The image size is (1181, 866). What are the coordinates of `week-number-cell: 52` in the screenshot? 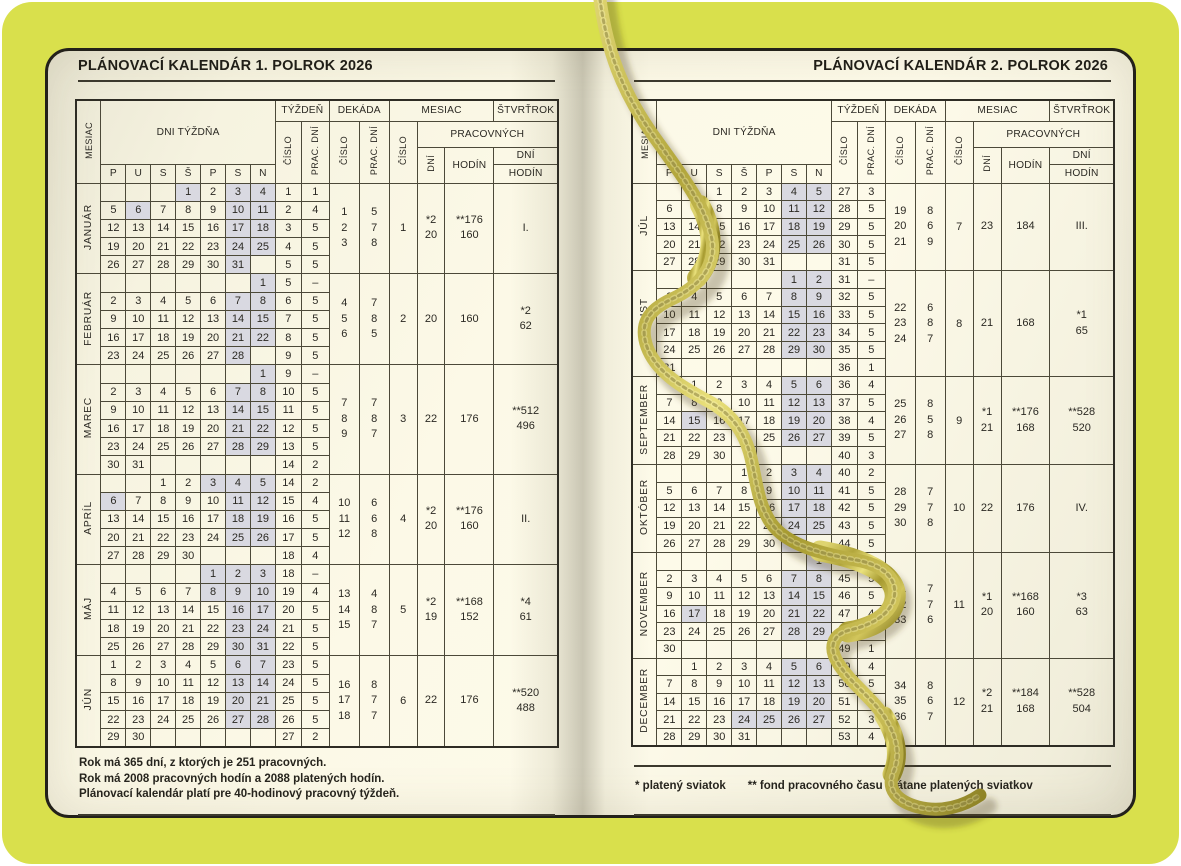 It's located at (844, 719).